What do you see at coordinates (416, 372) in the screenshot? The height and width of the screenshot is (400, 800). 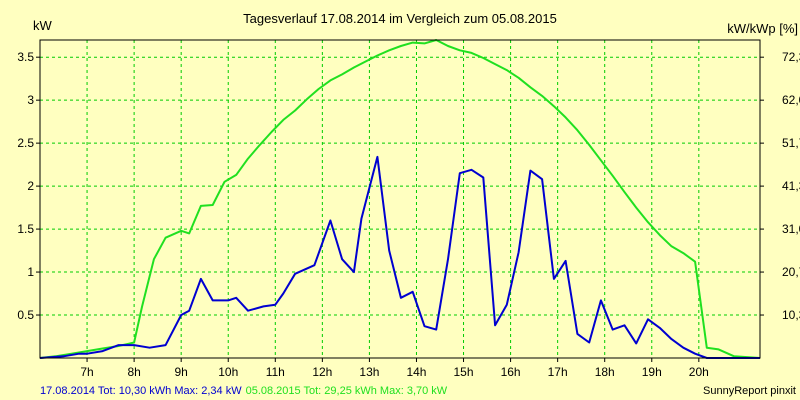 I see `x-tick-label: 14h` at bounding box center [416, 372].